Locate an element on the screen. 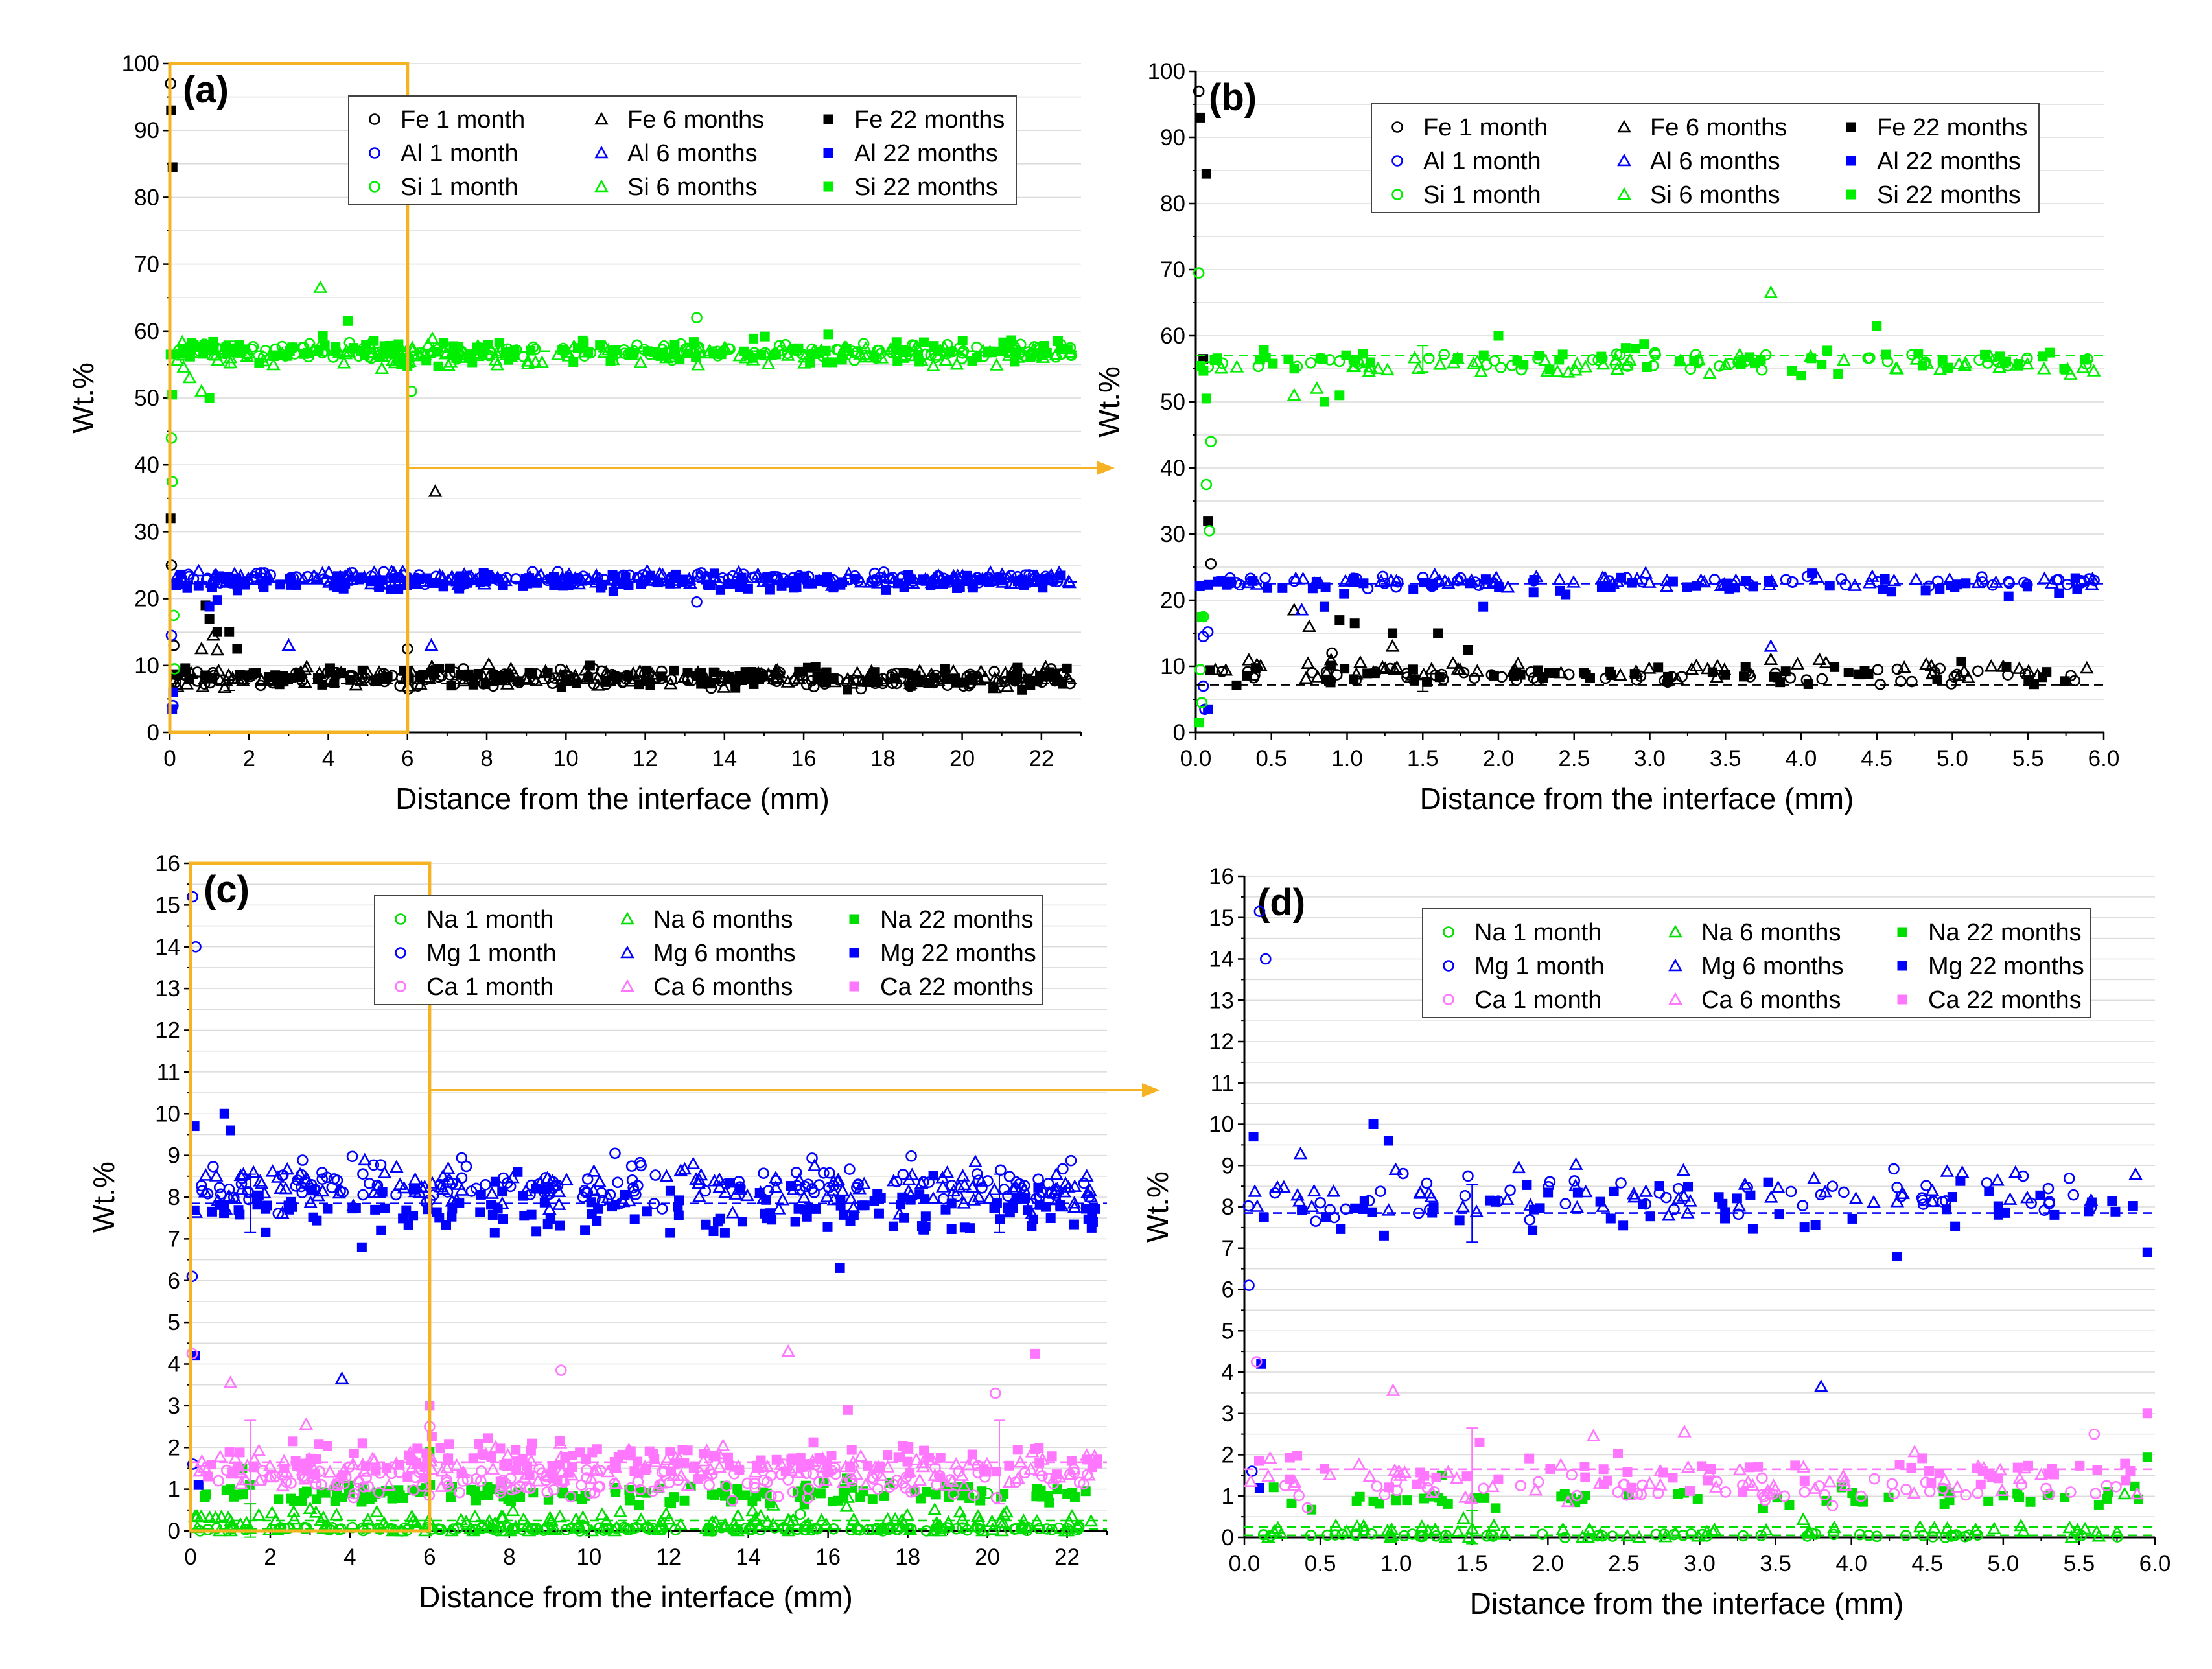 This screenshot has width=2212, height=1669. legend-label: Fe 6 months is located at coordinates (695, 120).